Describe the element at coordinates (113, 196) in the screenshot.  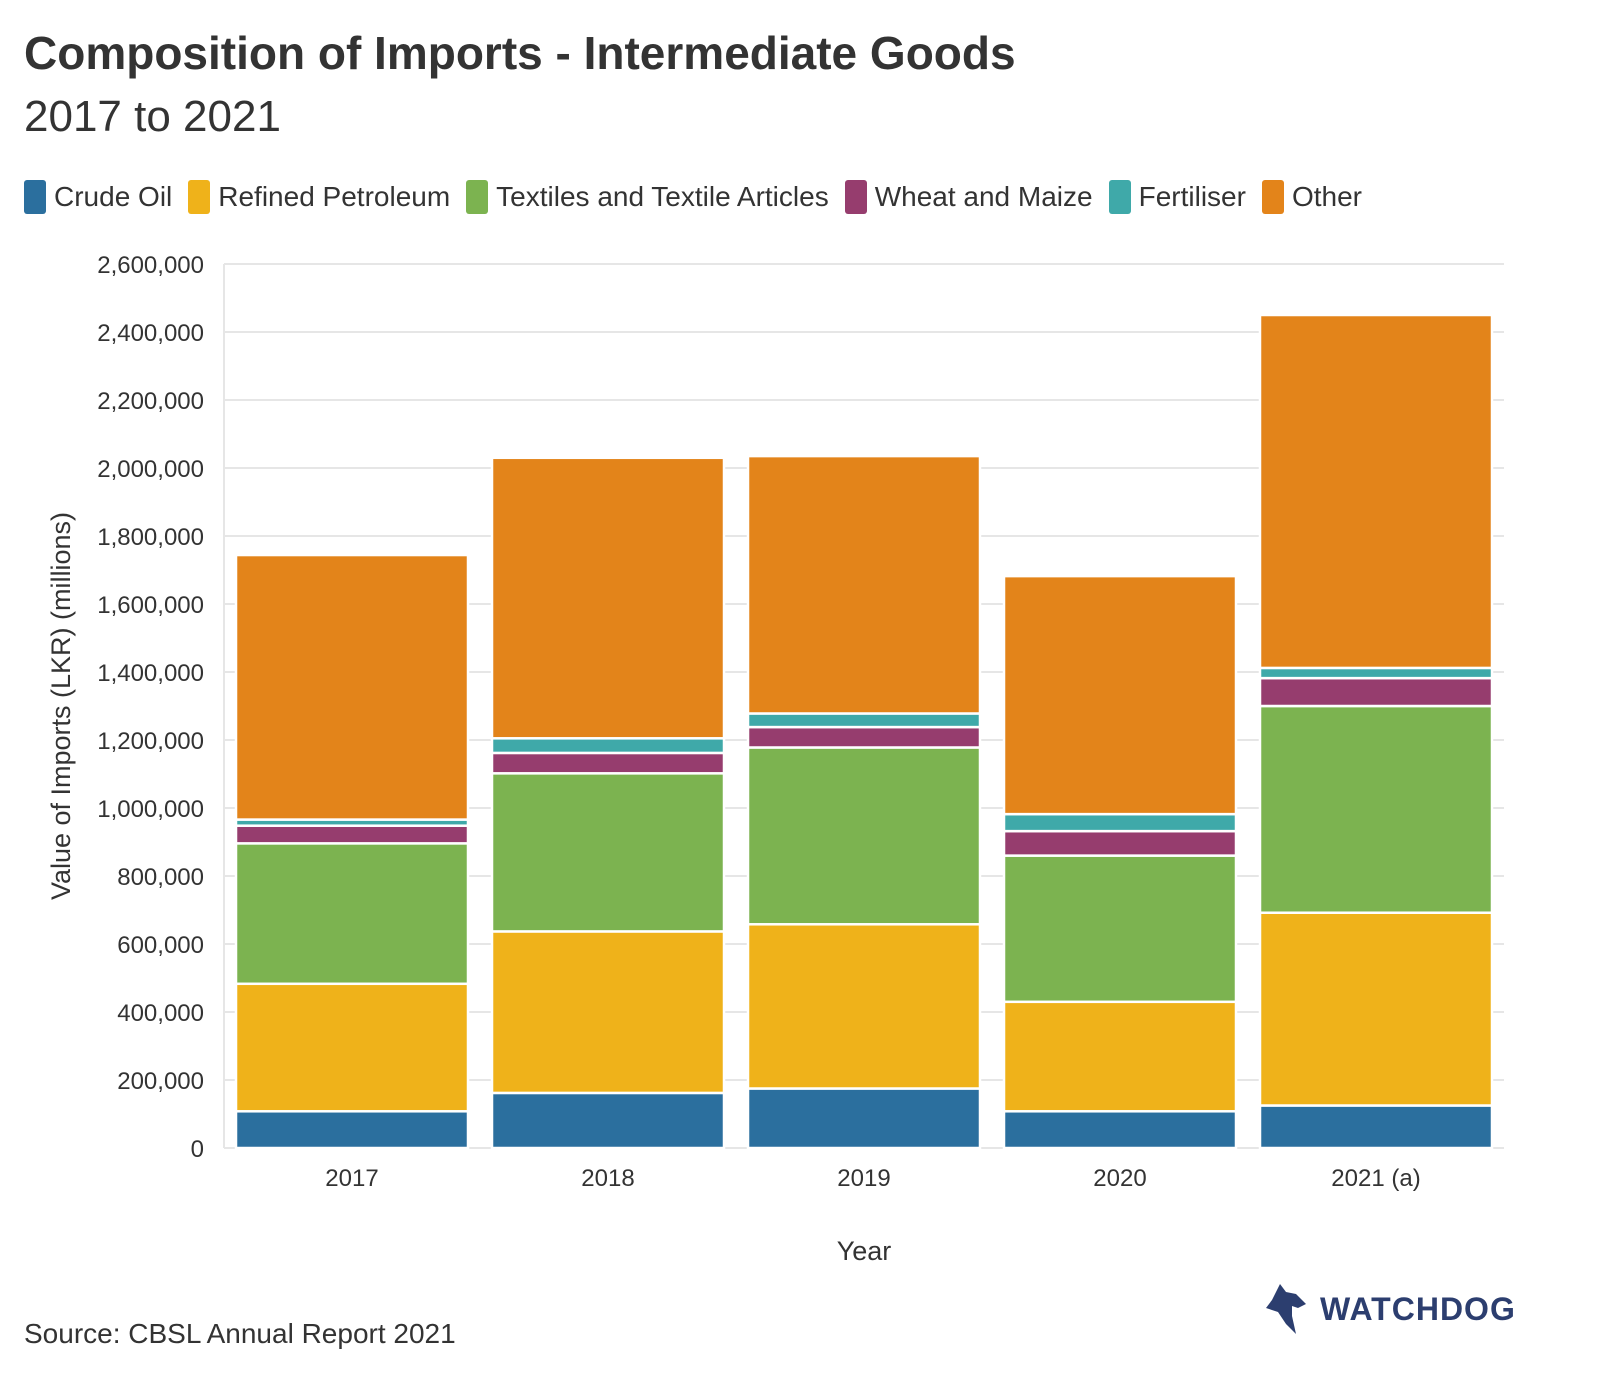
I see `legend-label: Crude Oil` at that location.